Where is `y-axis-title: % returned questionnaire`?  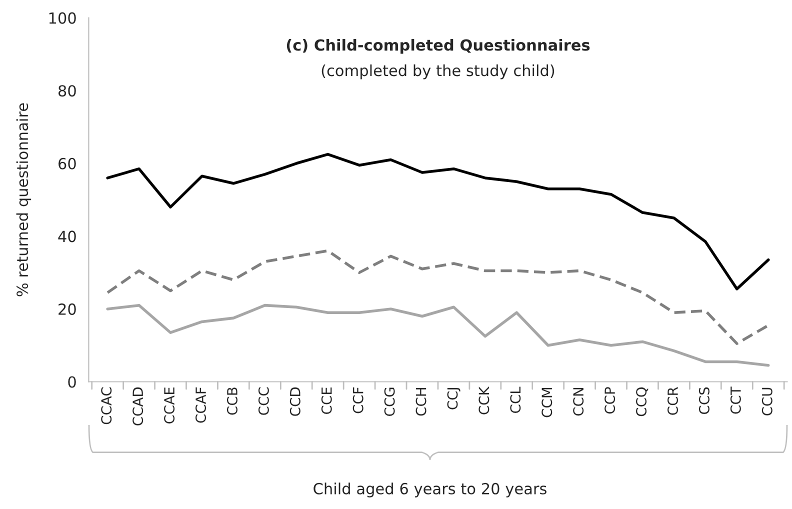 y-axis-title: % returned questionnaire is located at coordinates (24, 199).